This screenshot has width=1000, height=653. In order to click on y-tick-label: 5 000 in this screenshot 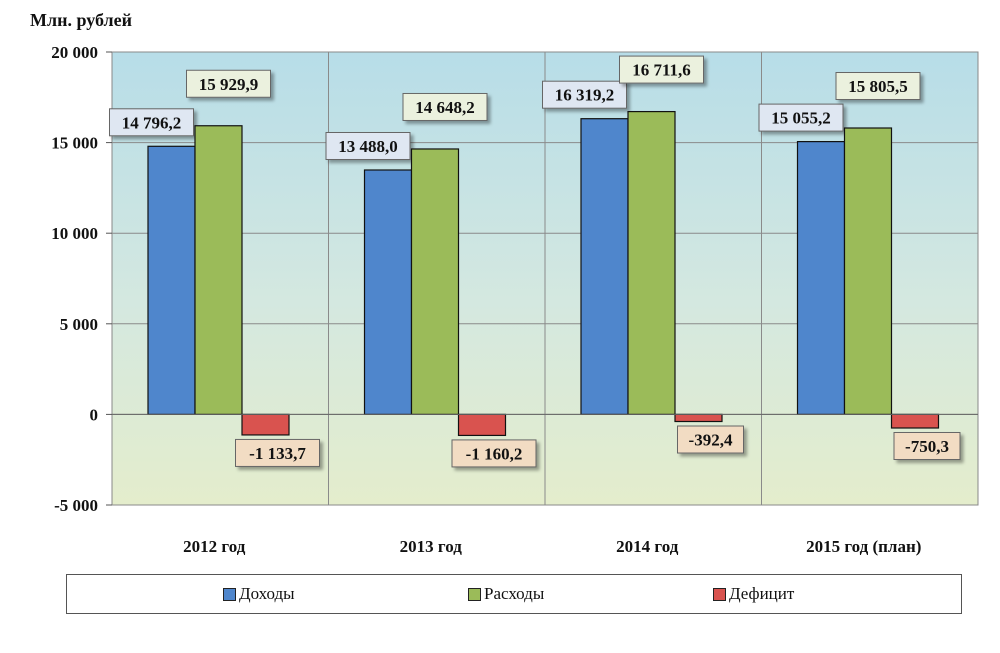, I will do `click(79, 324)`.